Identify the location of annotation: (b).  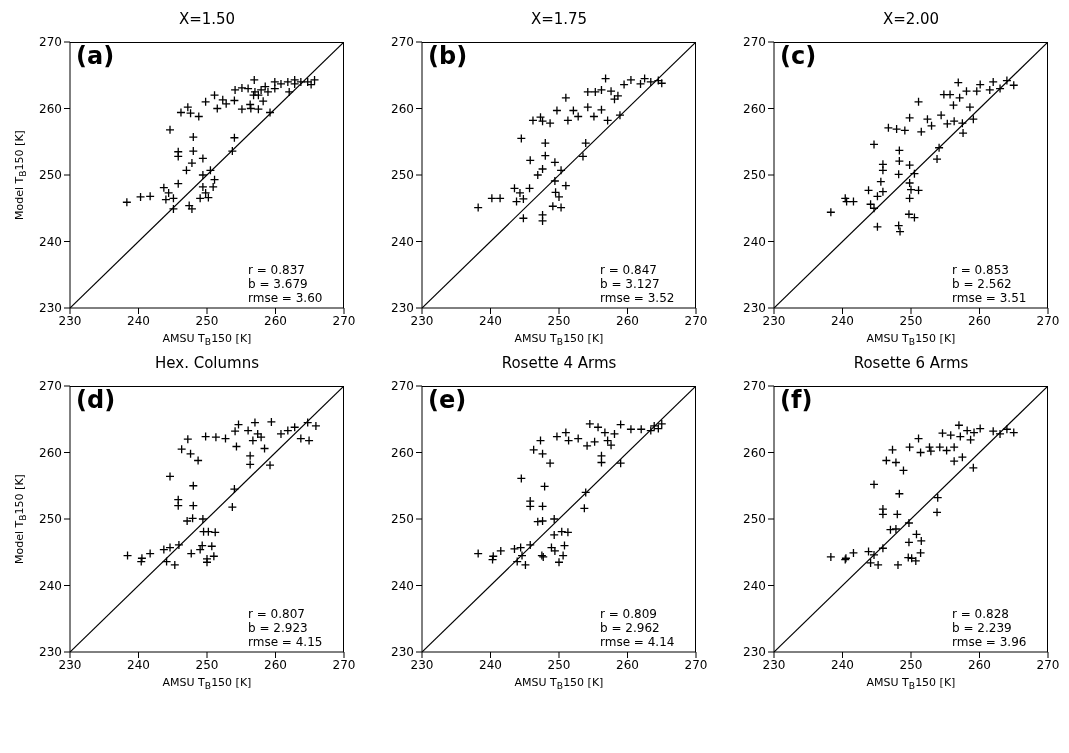
(448, 56).